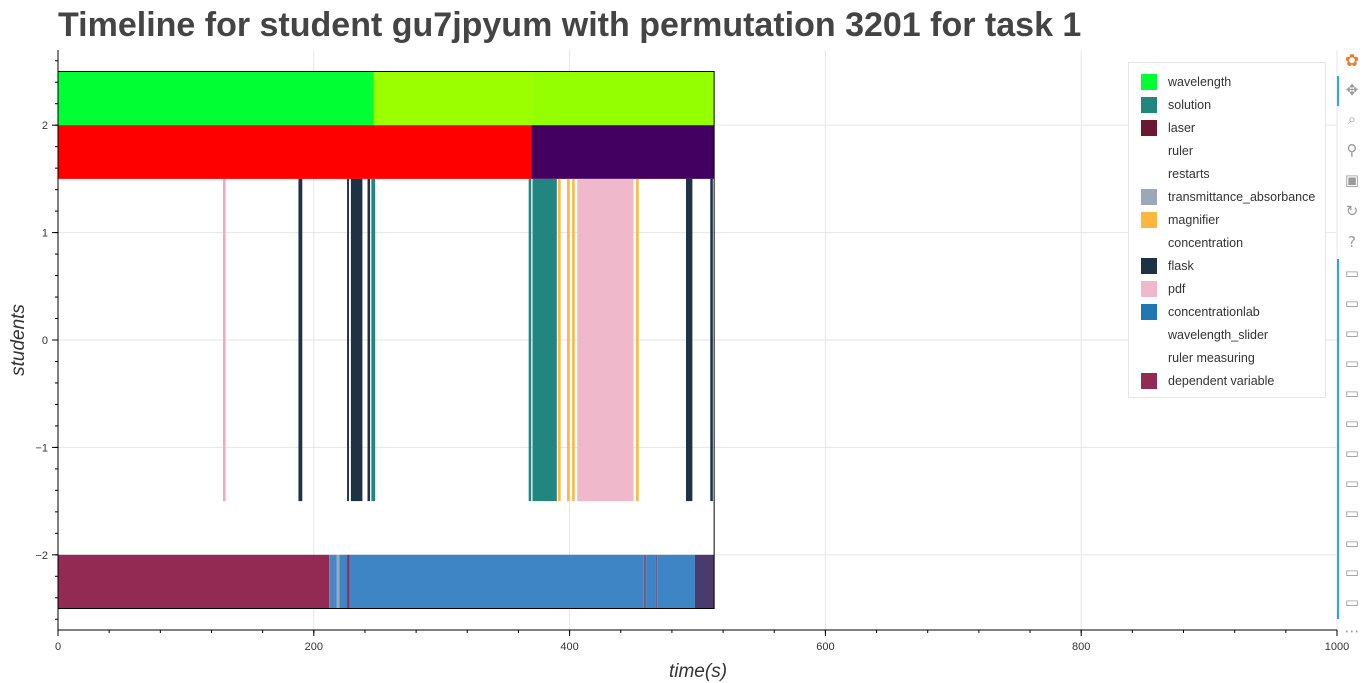 The image size is (1366, 683). What do you see at coordinates (1227, 104) in the screenshot?
I see `legend-item: solution` at bounding box center [1227, 104].